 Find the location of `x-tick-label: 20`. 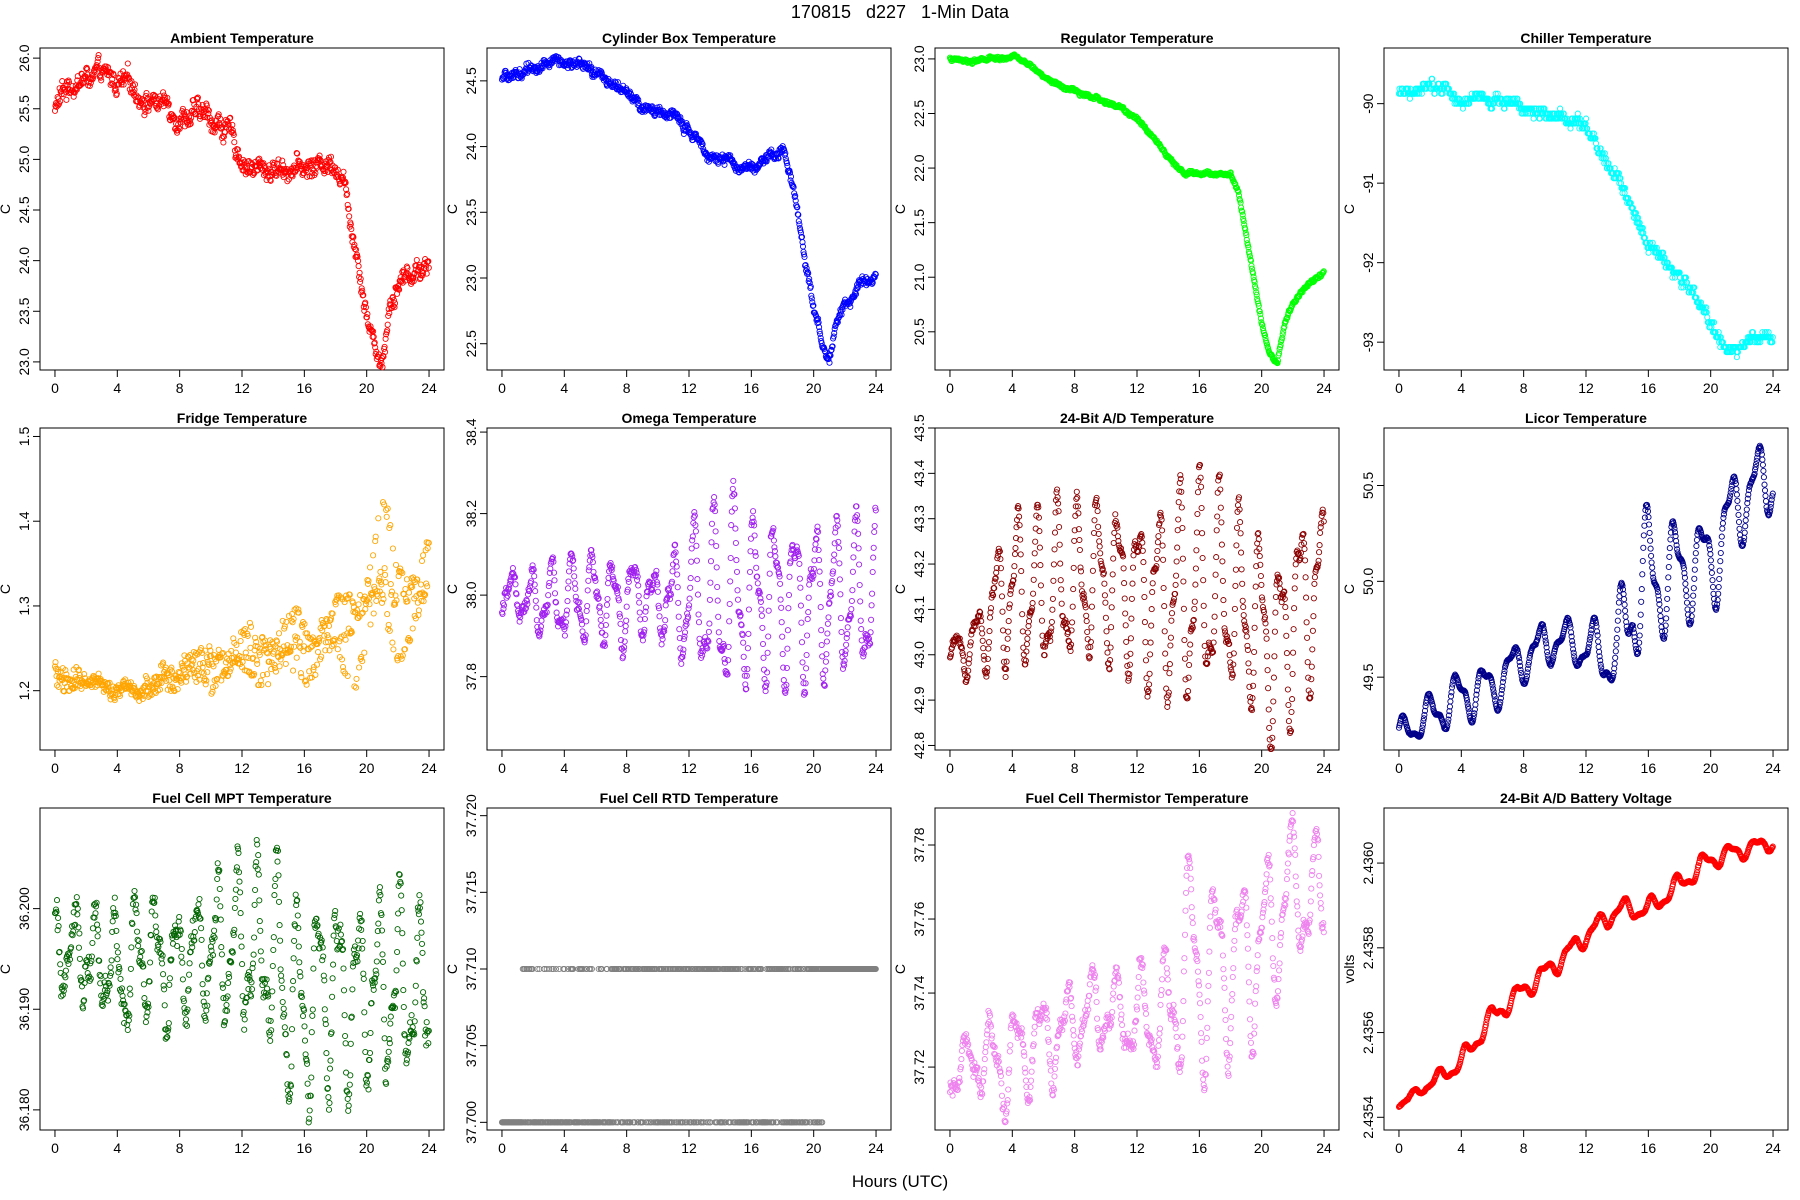

x-tick-label: 20 is located at coordinates (814, 388).